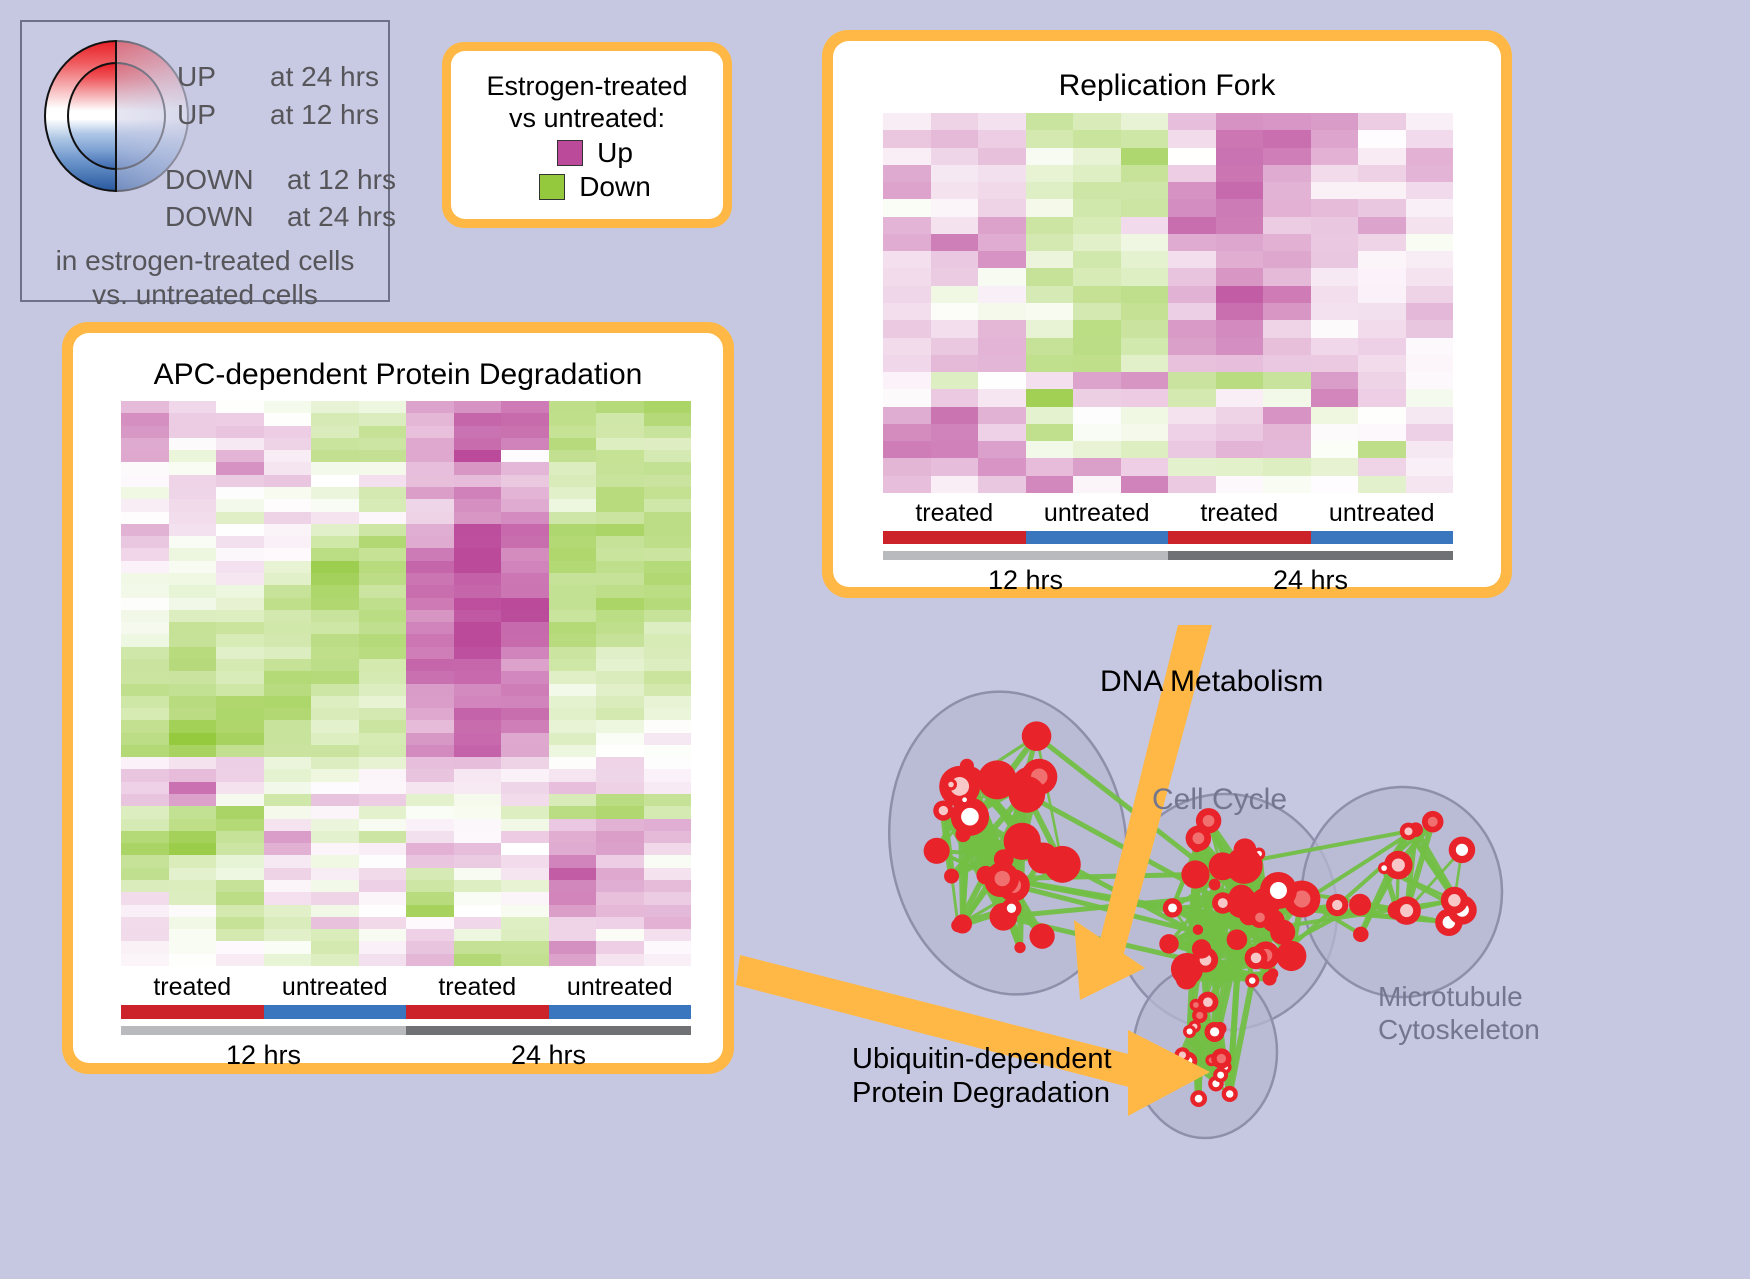  I want to click on up-down-legend-card: Estrogen-treated vs untreated: Up Down, so click(587, 135).